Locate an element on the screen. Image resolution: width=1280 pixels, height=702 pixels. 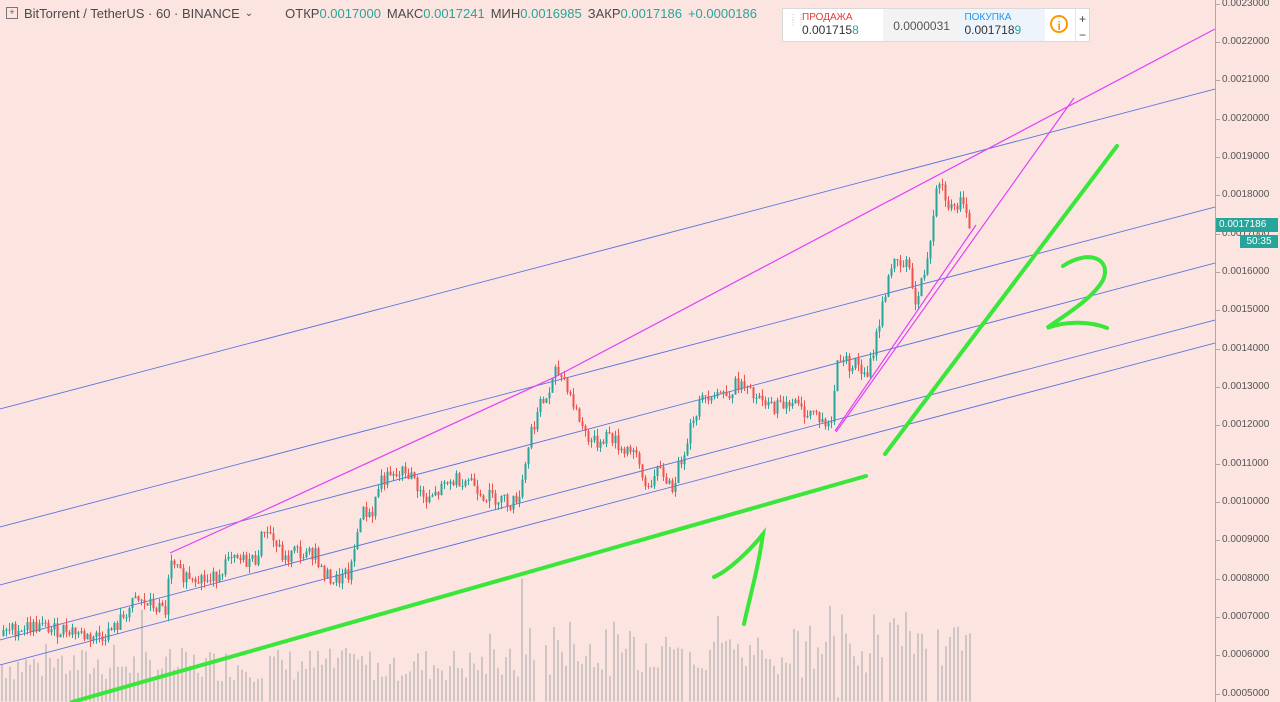
buy-label: ПОКУПКА is located at coordinates (988, 17).